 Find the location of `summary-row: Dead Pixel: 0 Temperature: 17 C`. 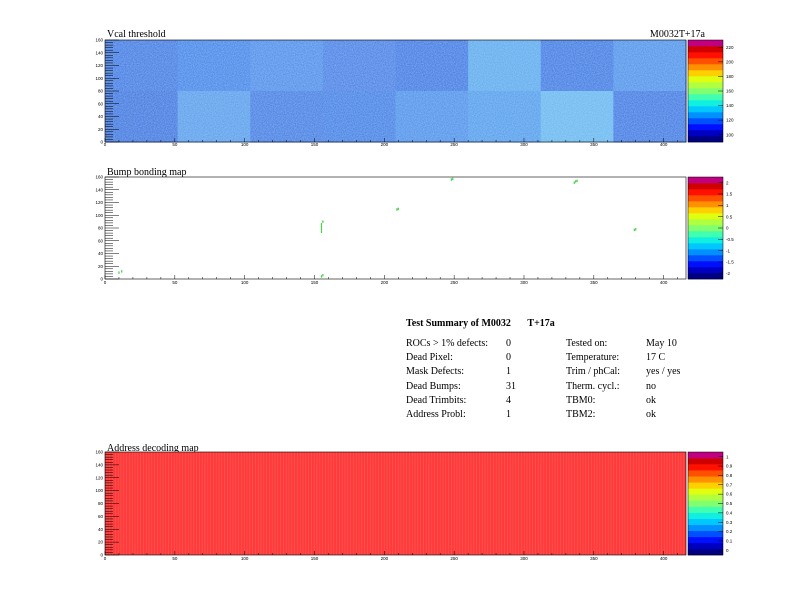

summary-row: Dead Pixel: 0 Temperature: 17 C is located at coordinates (556, 358).